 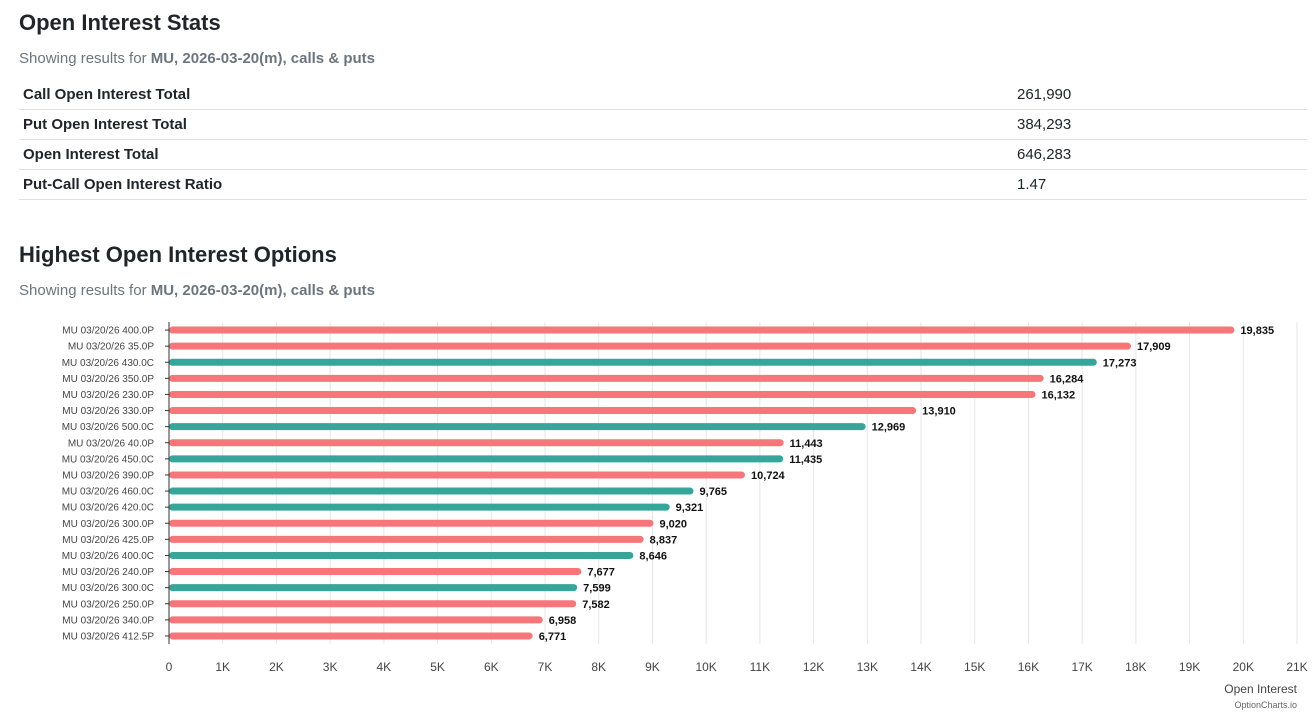 What do you see at coordinates (516, 184) in the screenshot?
I see `row-label: Put-Call Open Interest Ratio` at bounding box center [516, 184].